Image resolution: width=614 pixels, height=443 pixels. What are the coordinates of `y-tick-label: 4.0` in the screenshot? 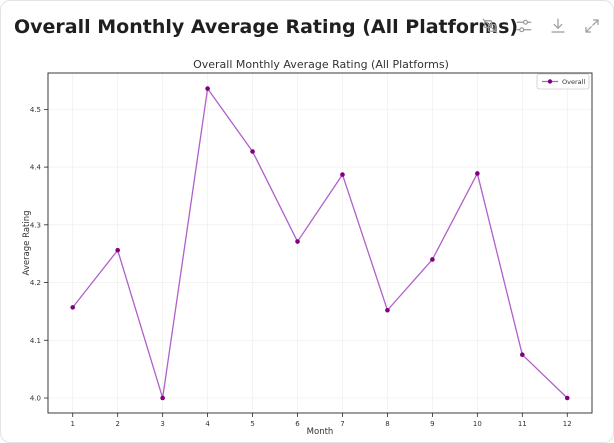 It's located at (35, 398).